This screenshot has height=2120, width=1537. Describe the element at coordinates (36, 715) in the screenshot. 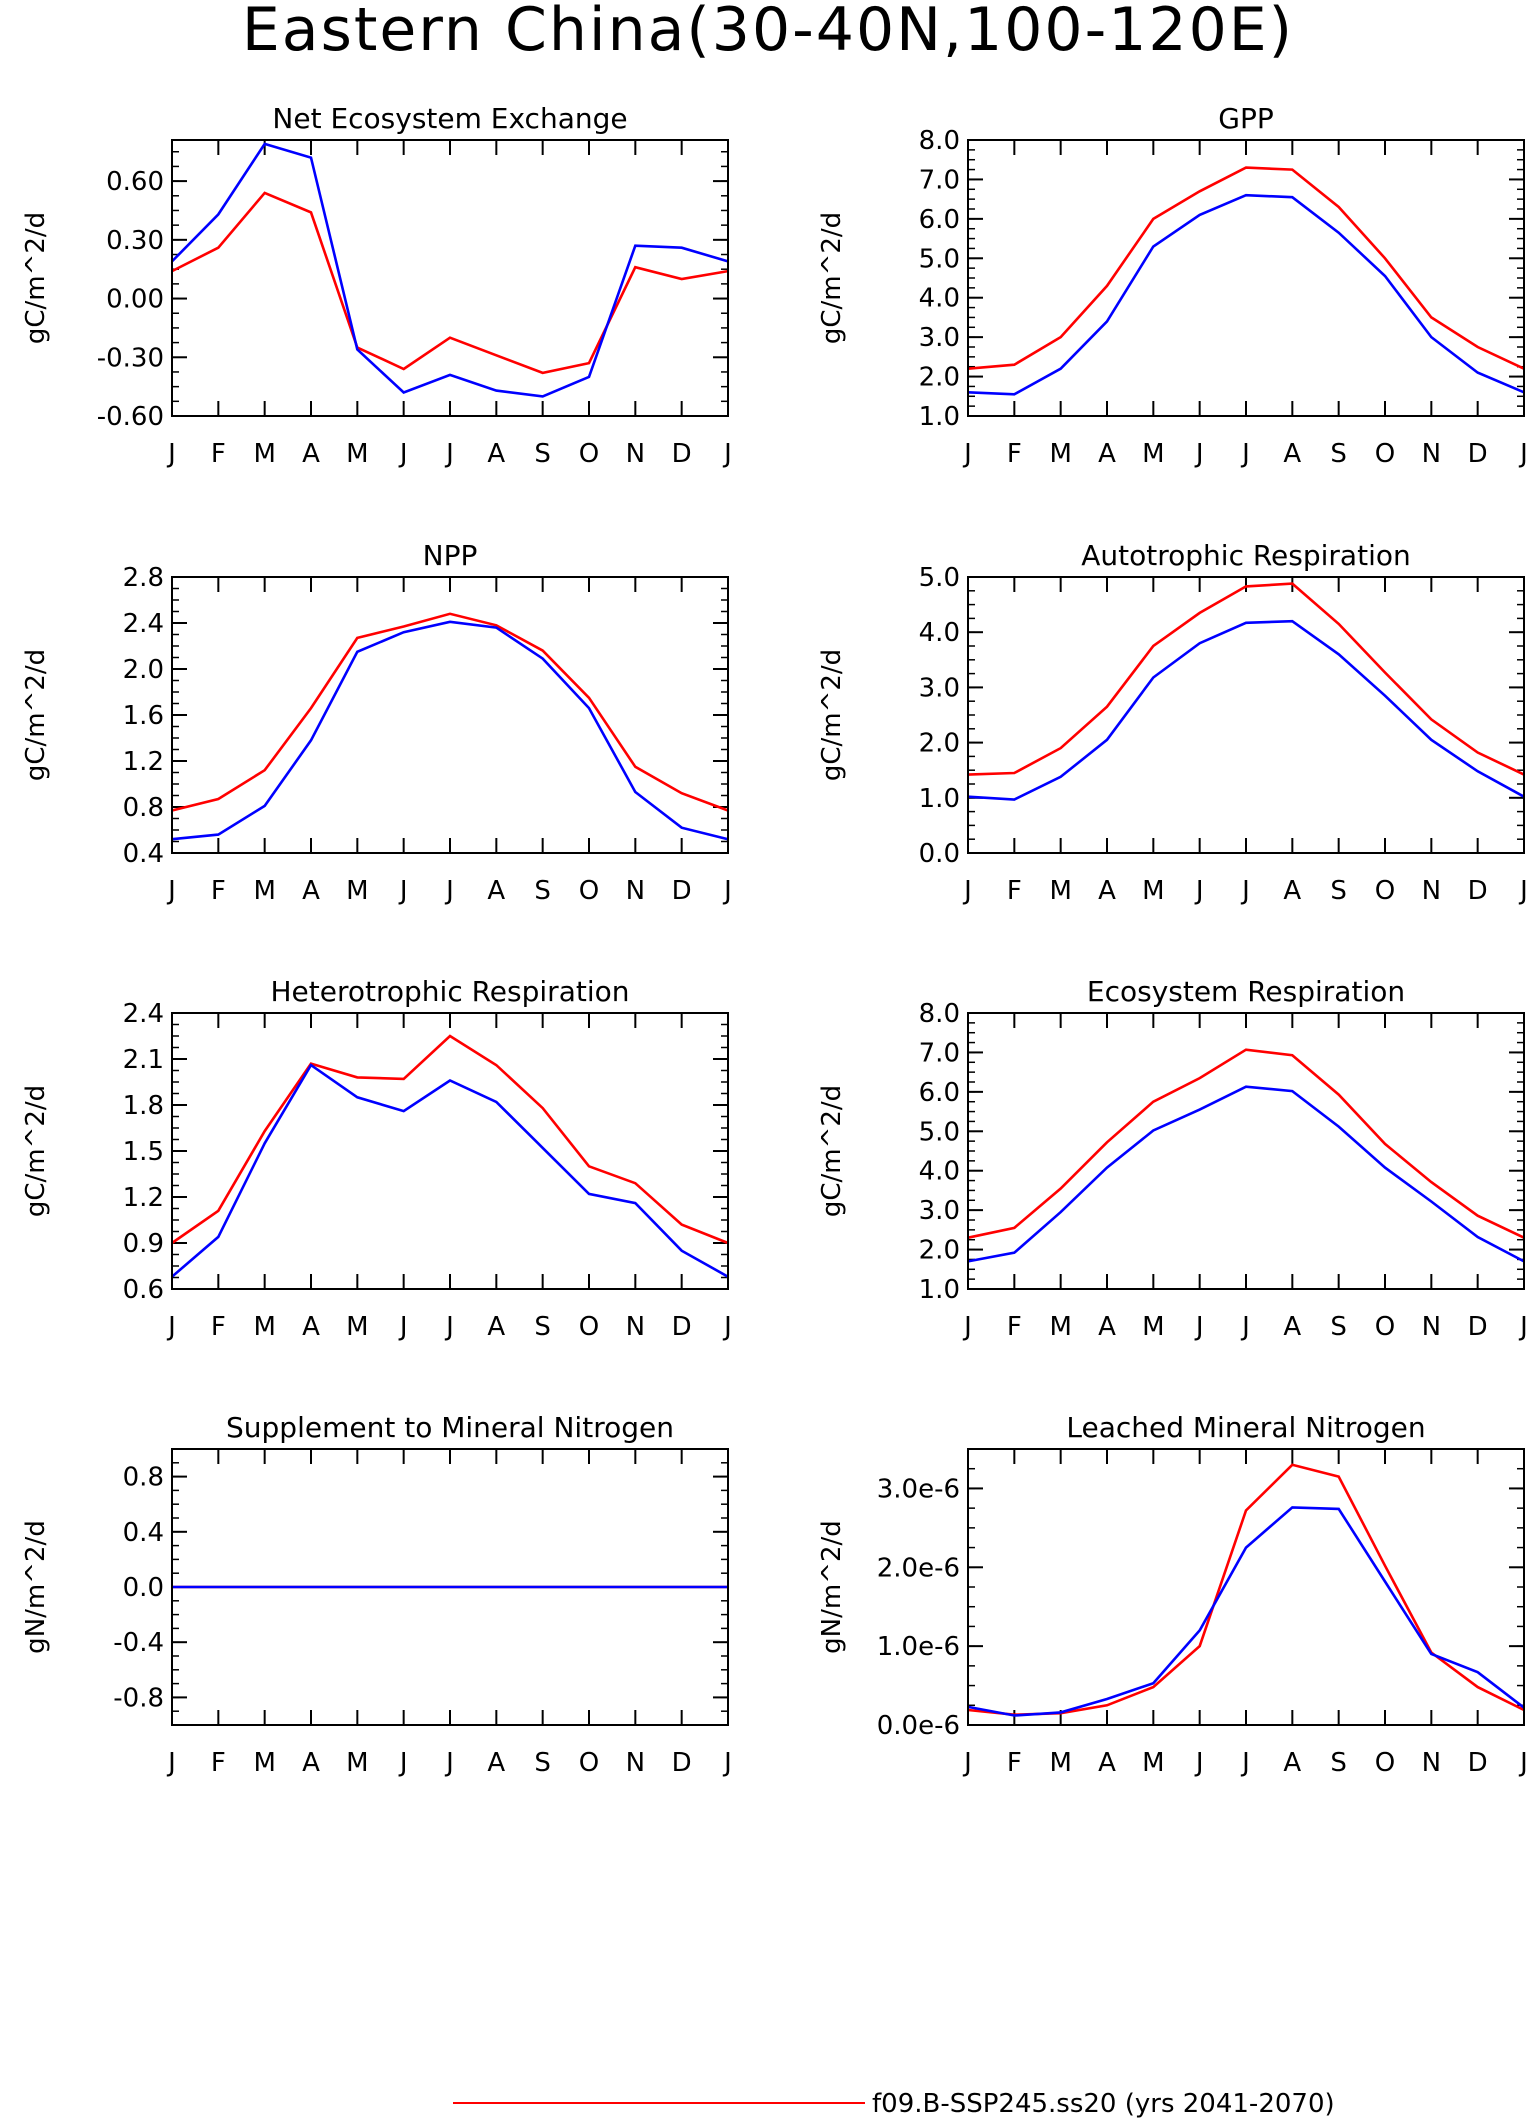

I see `ylabel-npp: gC/m^2/d` at that location.